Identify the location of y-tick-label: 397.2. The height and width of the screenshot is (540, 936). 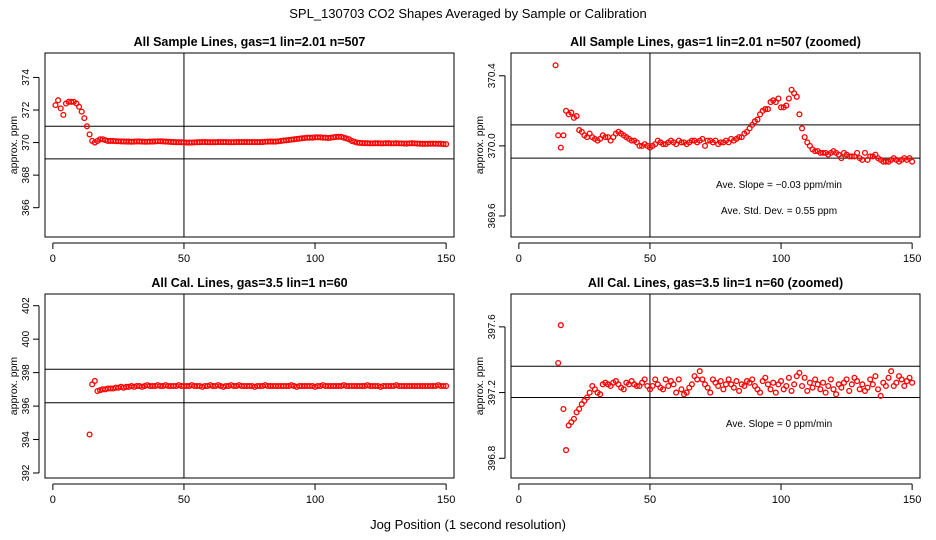
(492, 392).